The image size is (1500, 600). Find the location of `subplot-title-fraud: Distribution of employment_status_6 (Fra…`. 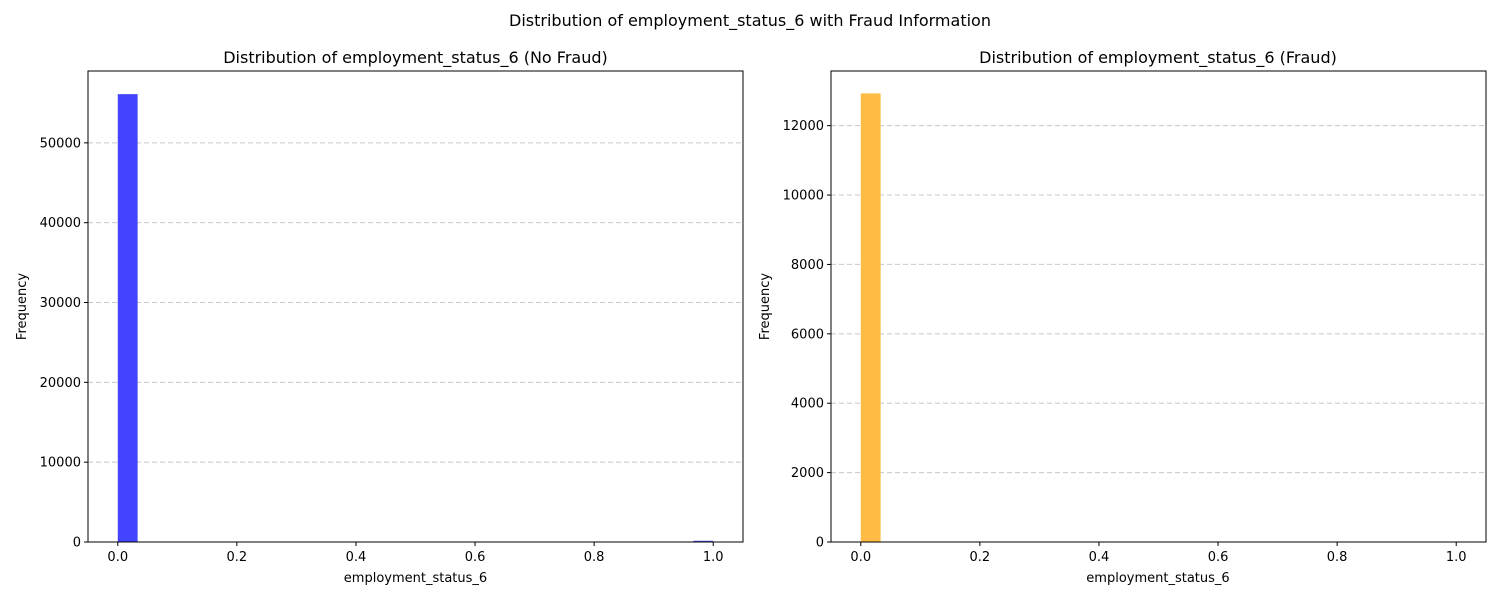

subplot-title-fraud: Distribution of employment_status_6 (Fra… is located at coordinates (1158, 58).